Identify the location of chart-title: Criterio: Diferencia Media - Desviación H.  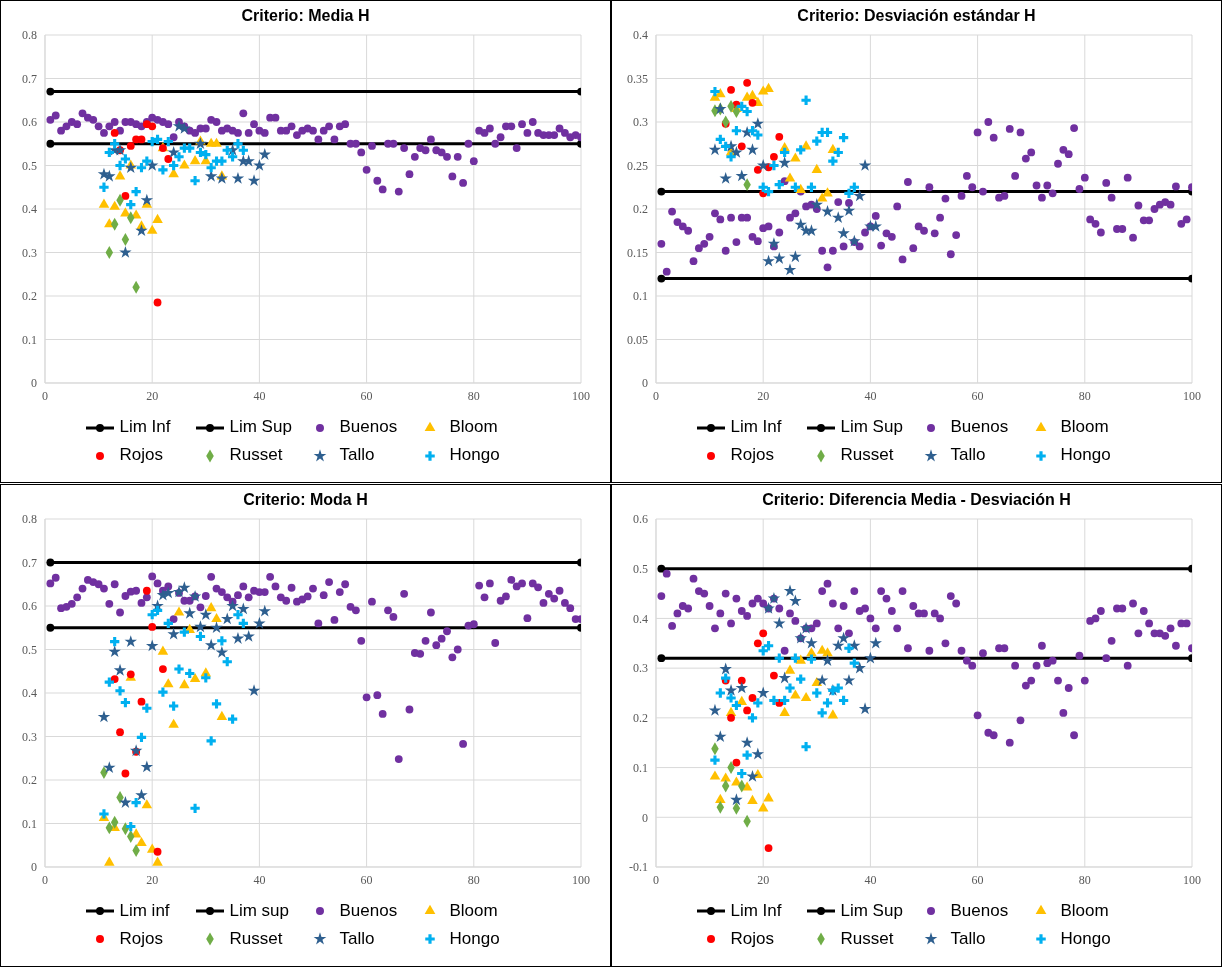
(916, 500).